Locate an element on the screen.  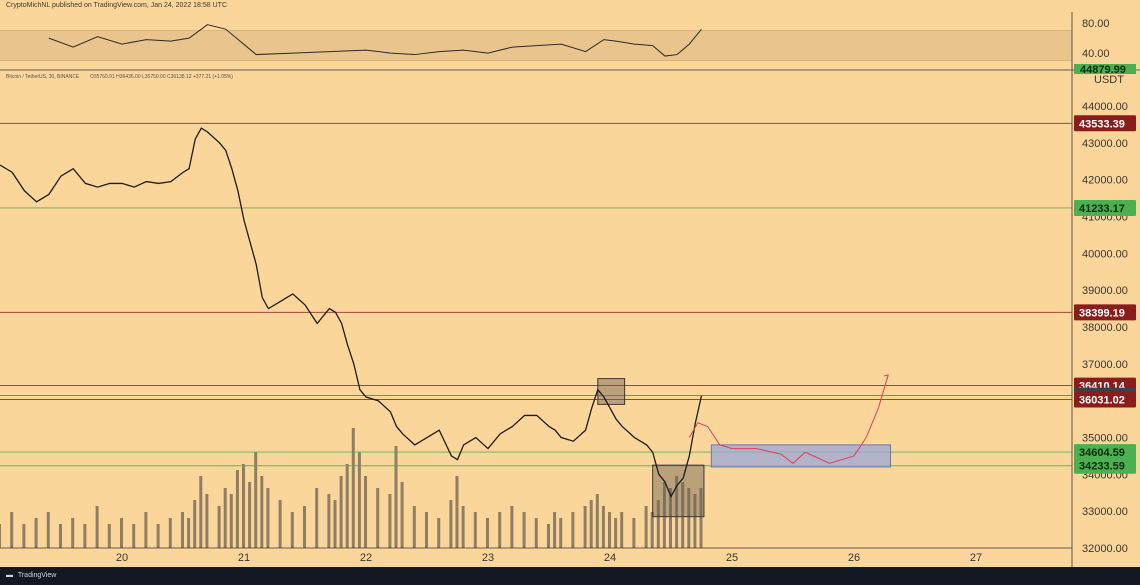
level-tag-label: 36031.02 is located at coordinates (1102, 401).